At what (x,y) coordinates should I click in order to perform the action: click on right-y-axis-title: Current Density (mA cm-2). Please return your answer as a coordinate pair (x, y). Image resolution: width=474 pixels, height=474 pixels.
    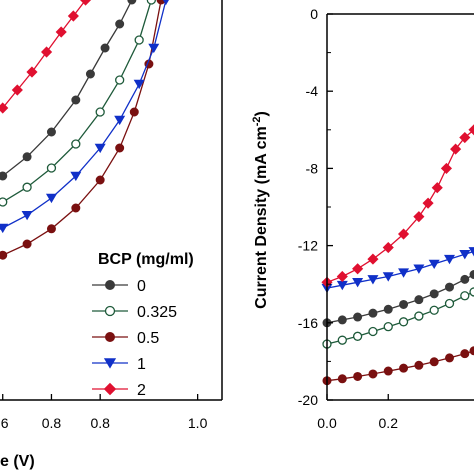
    Looking at the image, I should click on (260, 210).